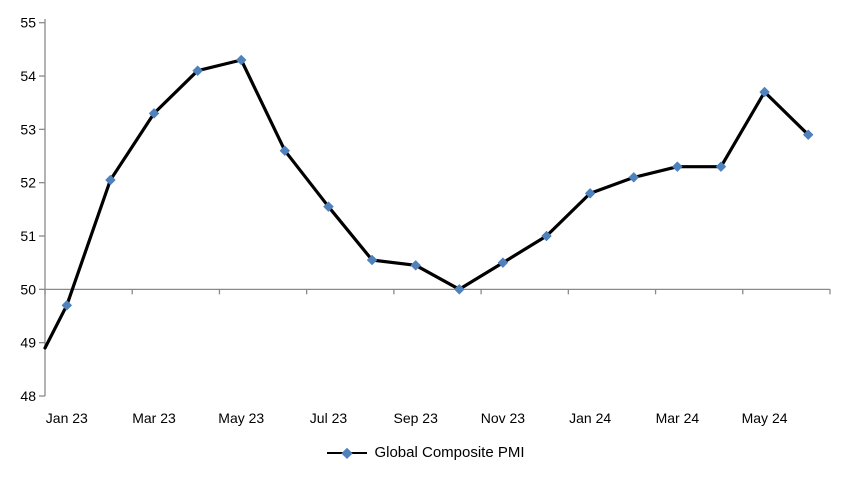 The image size is (852, 481). Describe the element at coordinates (416, 418) in the screenshot. I see `x-axis-tick-label: Sep 23` at that location.